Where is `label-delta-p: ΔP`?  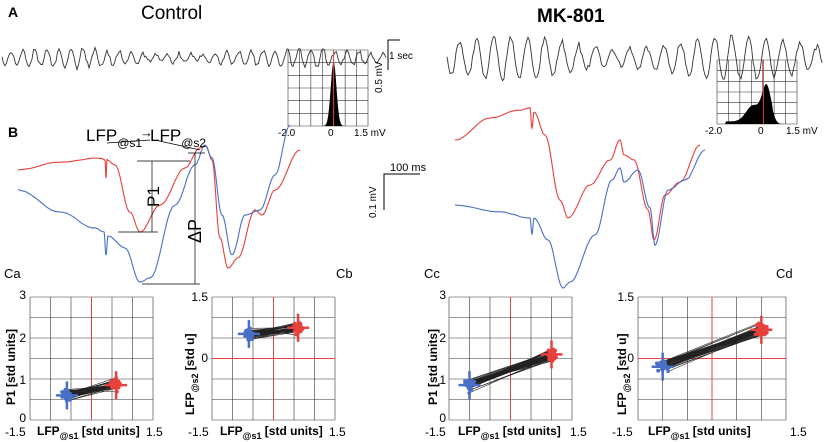
label-delta-p: ΔP is located at coordinates (195, 231).